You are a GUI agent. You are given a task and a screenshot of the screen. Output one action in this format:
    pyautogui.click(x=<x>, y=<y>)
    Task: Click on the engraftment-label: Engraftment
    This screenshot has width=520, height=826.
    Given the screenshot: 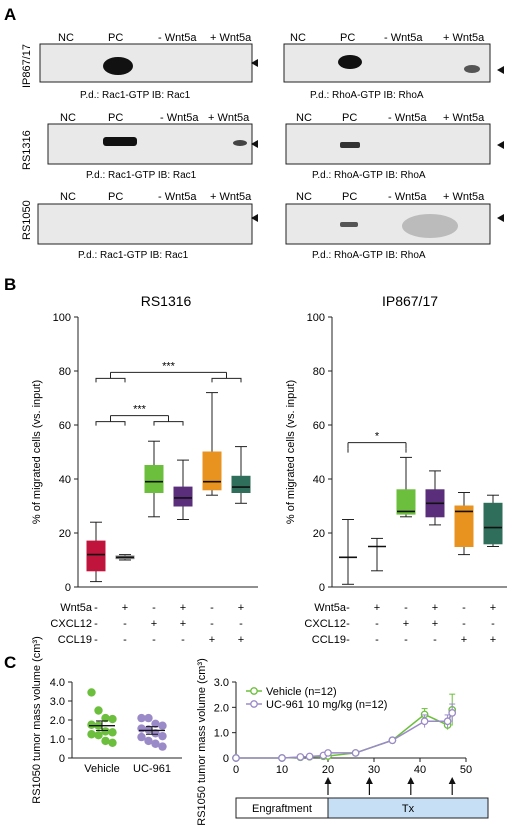 What is the action you would take?
    pyautogui.click(x=282, y=809)
    